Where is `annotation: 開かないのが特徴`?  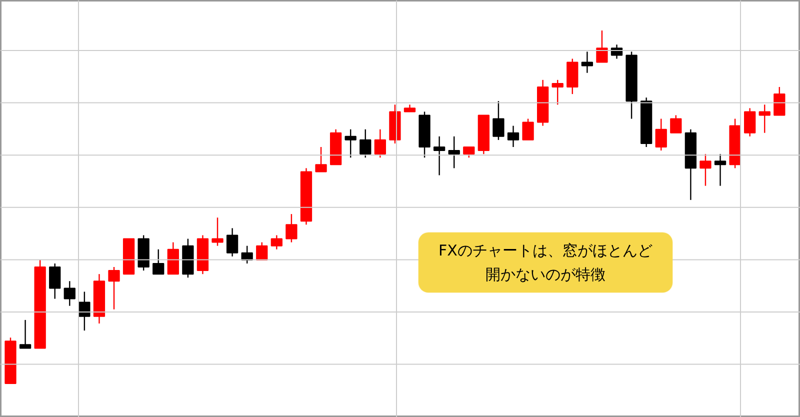
annotation: 開かないのが特徴 is located at coordinates (546, 275).